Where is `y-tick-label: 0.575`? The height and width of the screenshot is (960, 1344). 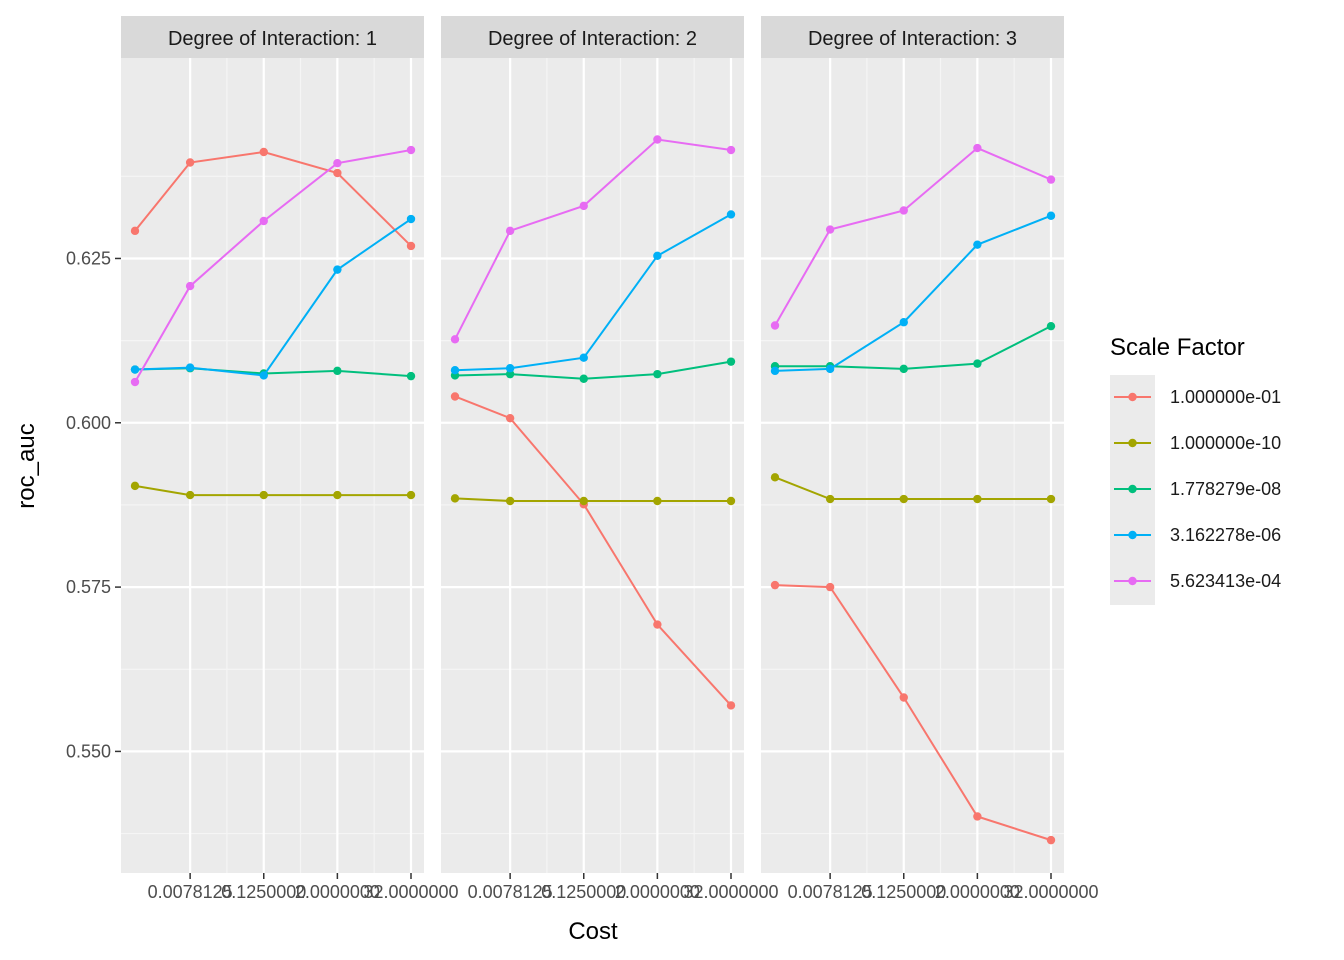 y-tick-label: 0.575 is located at coordinates (88, 587).